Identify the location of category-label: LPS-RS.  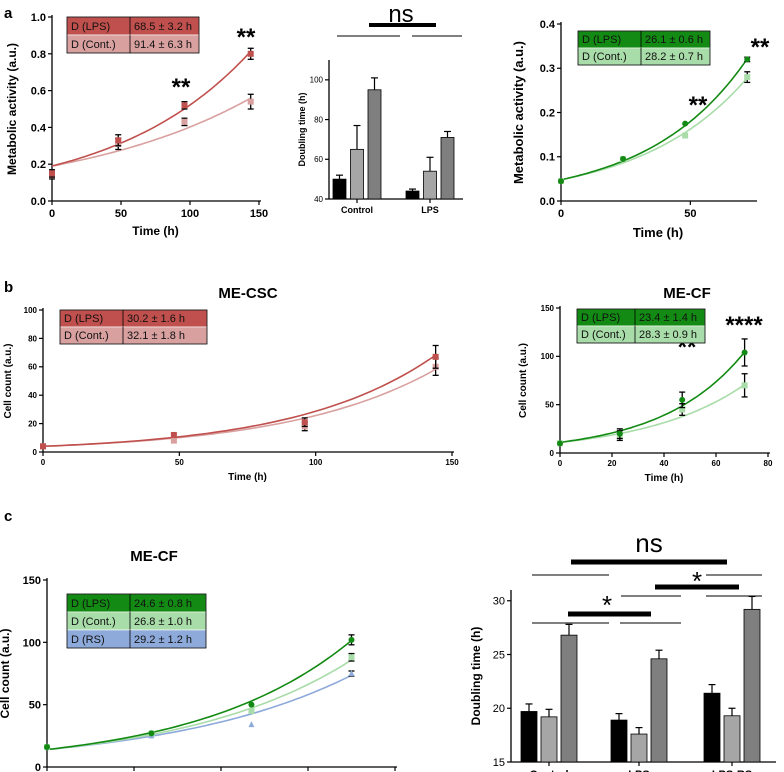
(732, 770).